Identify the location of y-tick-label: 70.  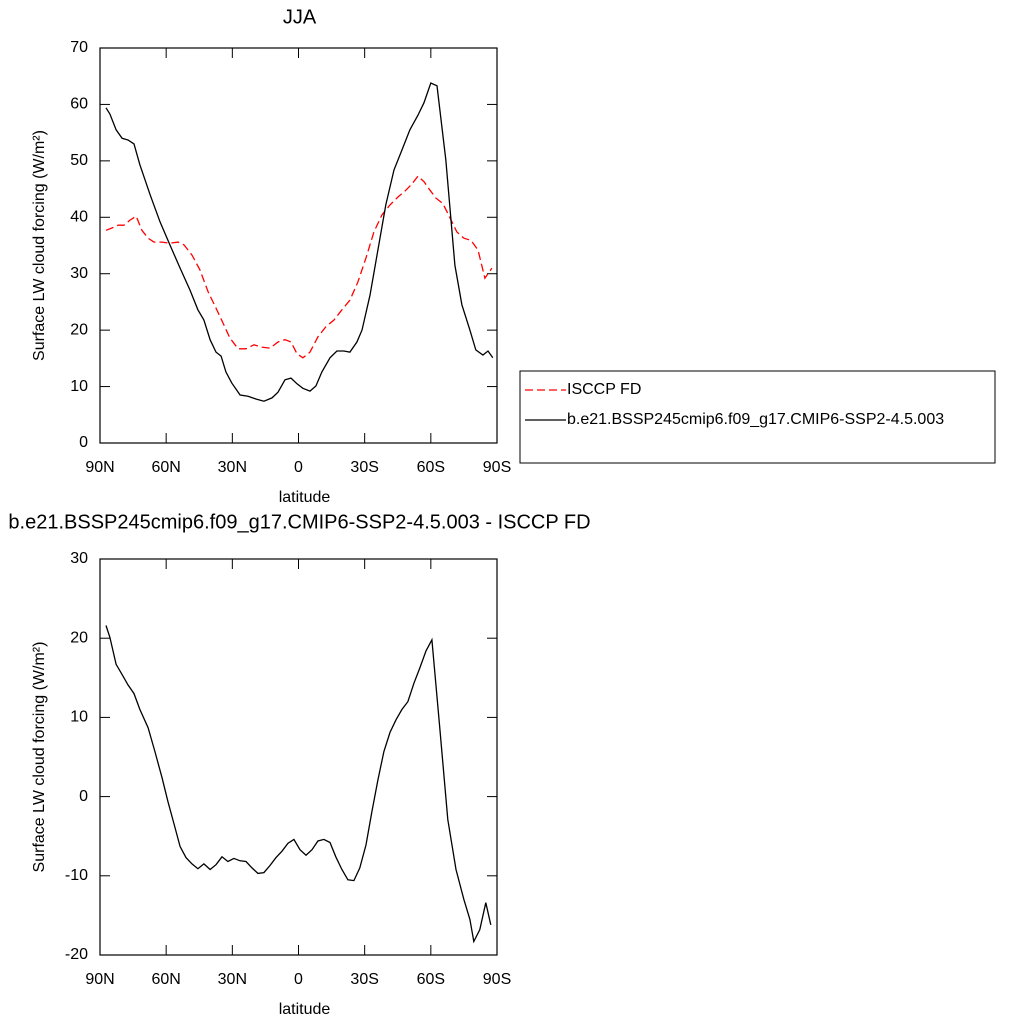
(79, 47).